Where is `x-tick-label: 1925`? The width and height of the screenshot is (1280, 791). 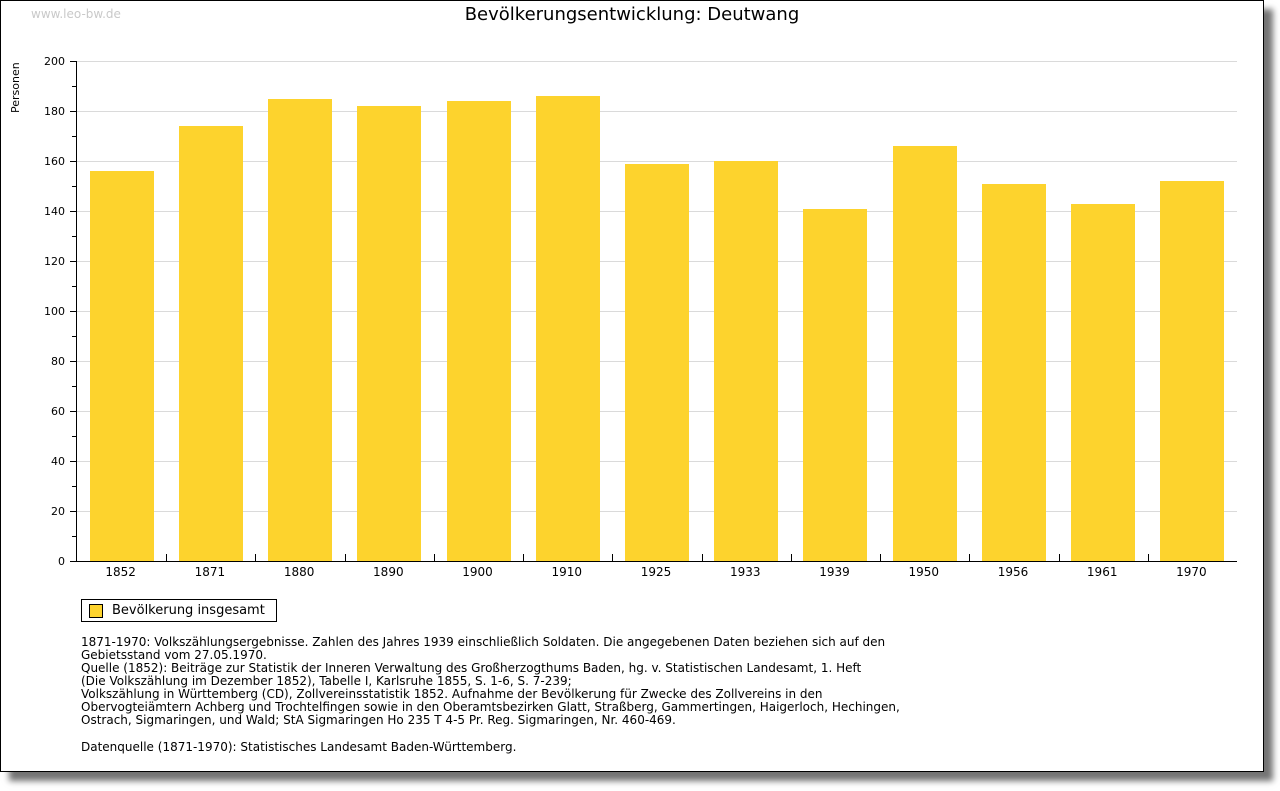
x-tick-label: 1925 is located at coordinates (656, 572).